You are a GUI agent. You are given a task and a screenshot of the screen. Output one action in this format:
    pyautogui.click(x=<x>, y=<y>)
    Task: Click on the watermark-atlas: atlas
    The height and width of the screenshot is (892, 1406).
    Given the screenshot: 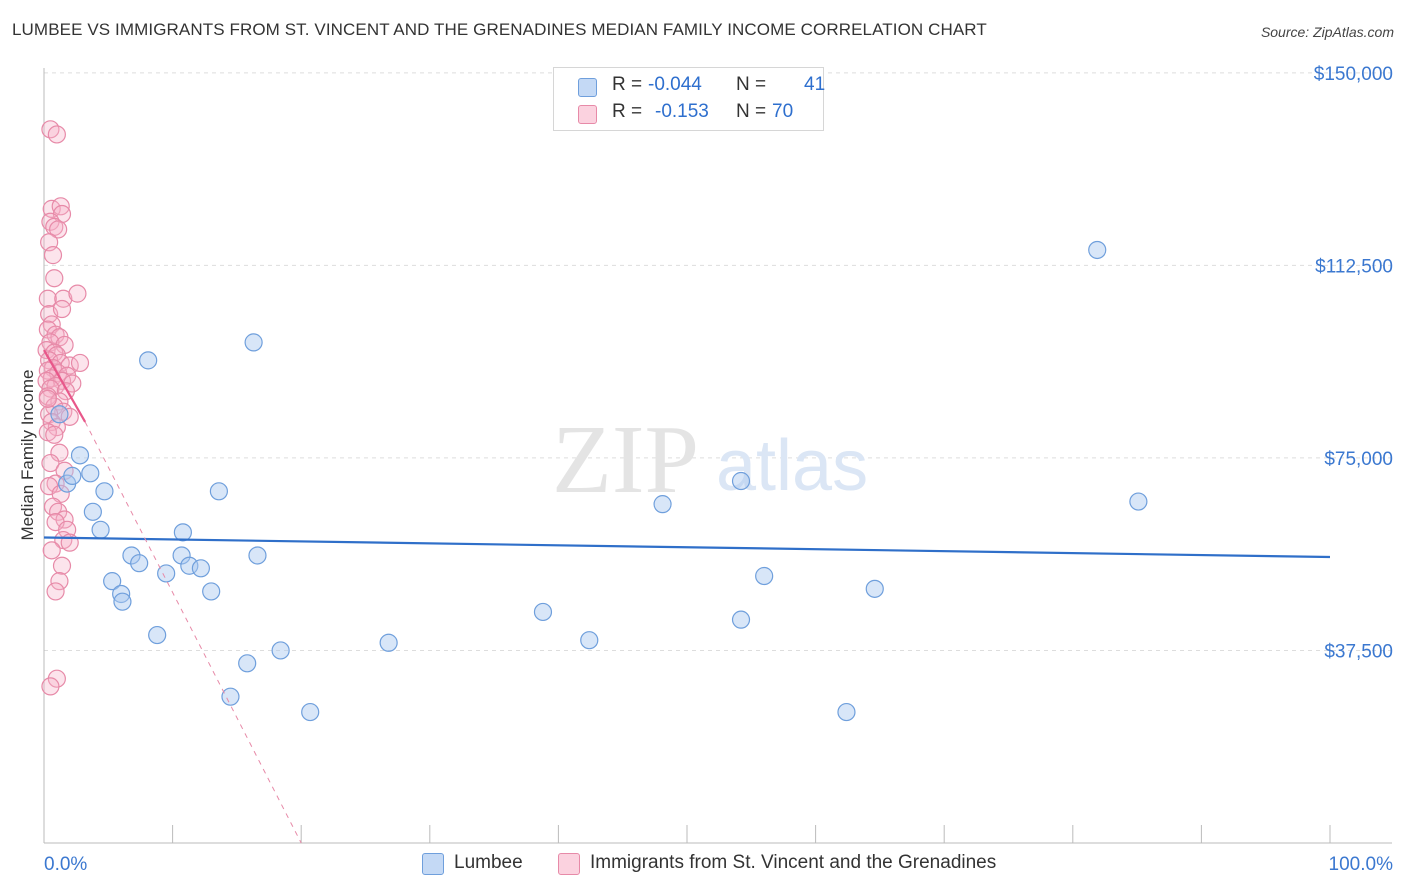 What is the action you would take?
    pyautogui.click(x=792, y=466)
    